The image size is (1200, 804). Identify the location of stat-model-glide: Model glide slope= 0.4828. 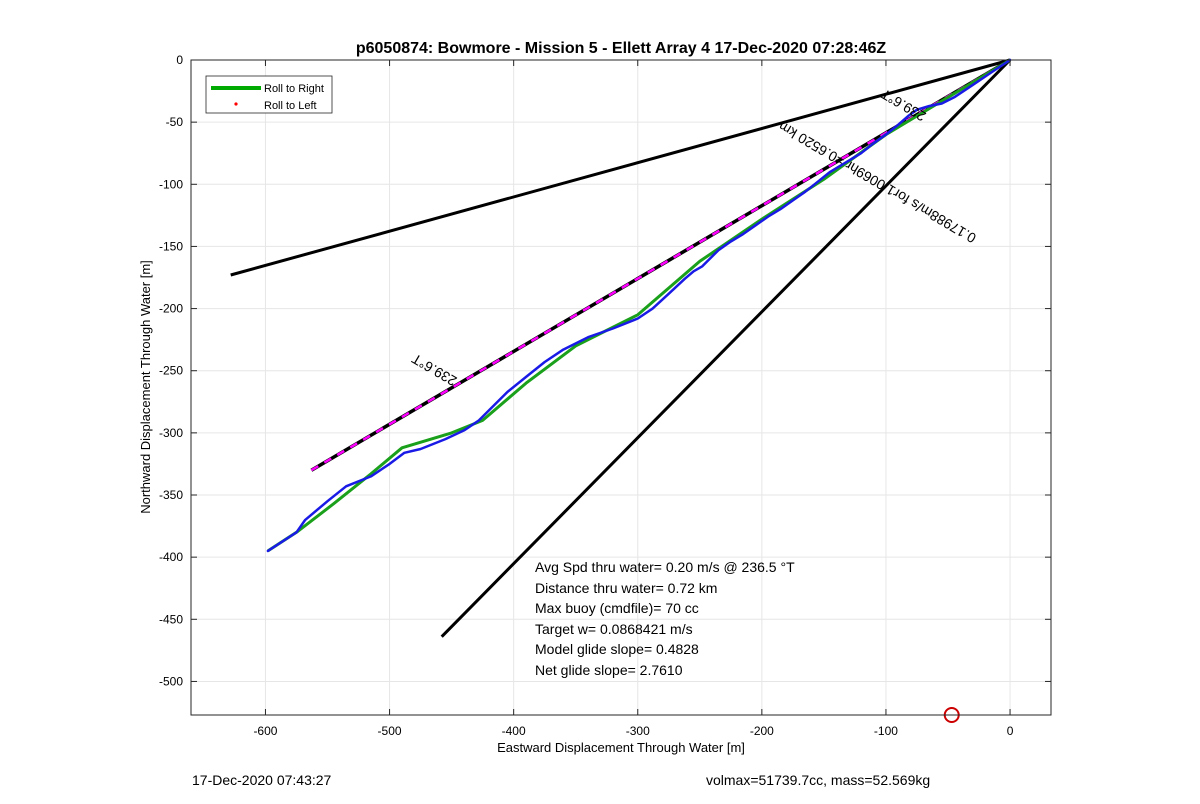
(617, 649).